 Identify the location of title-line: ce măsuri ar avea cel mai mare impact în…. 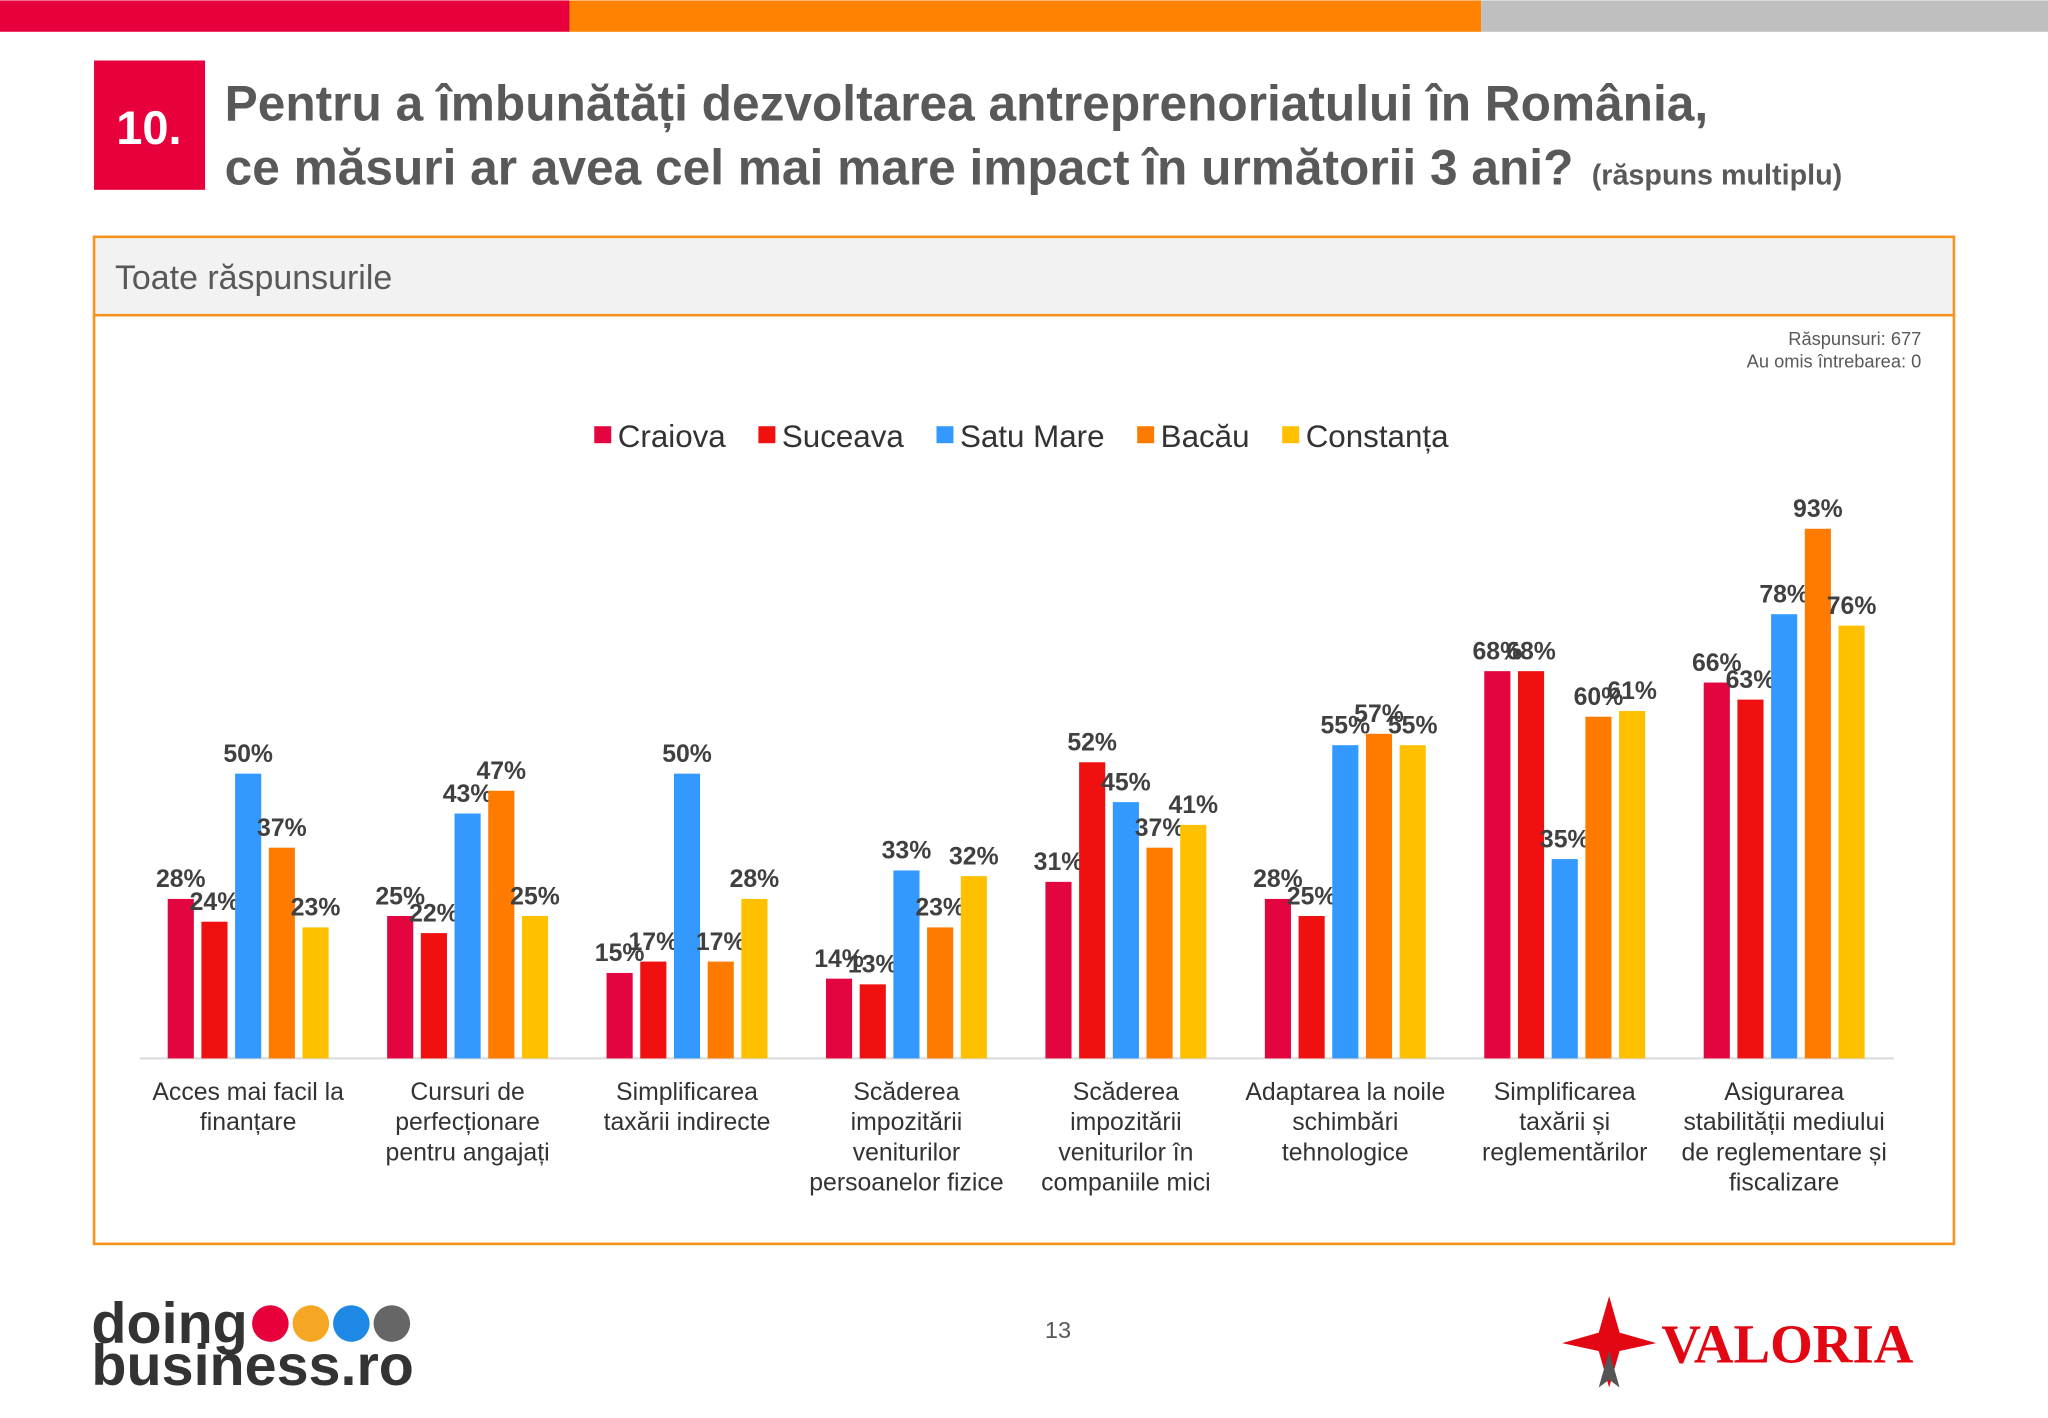
(899, 168).